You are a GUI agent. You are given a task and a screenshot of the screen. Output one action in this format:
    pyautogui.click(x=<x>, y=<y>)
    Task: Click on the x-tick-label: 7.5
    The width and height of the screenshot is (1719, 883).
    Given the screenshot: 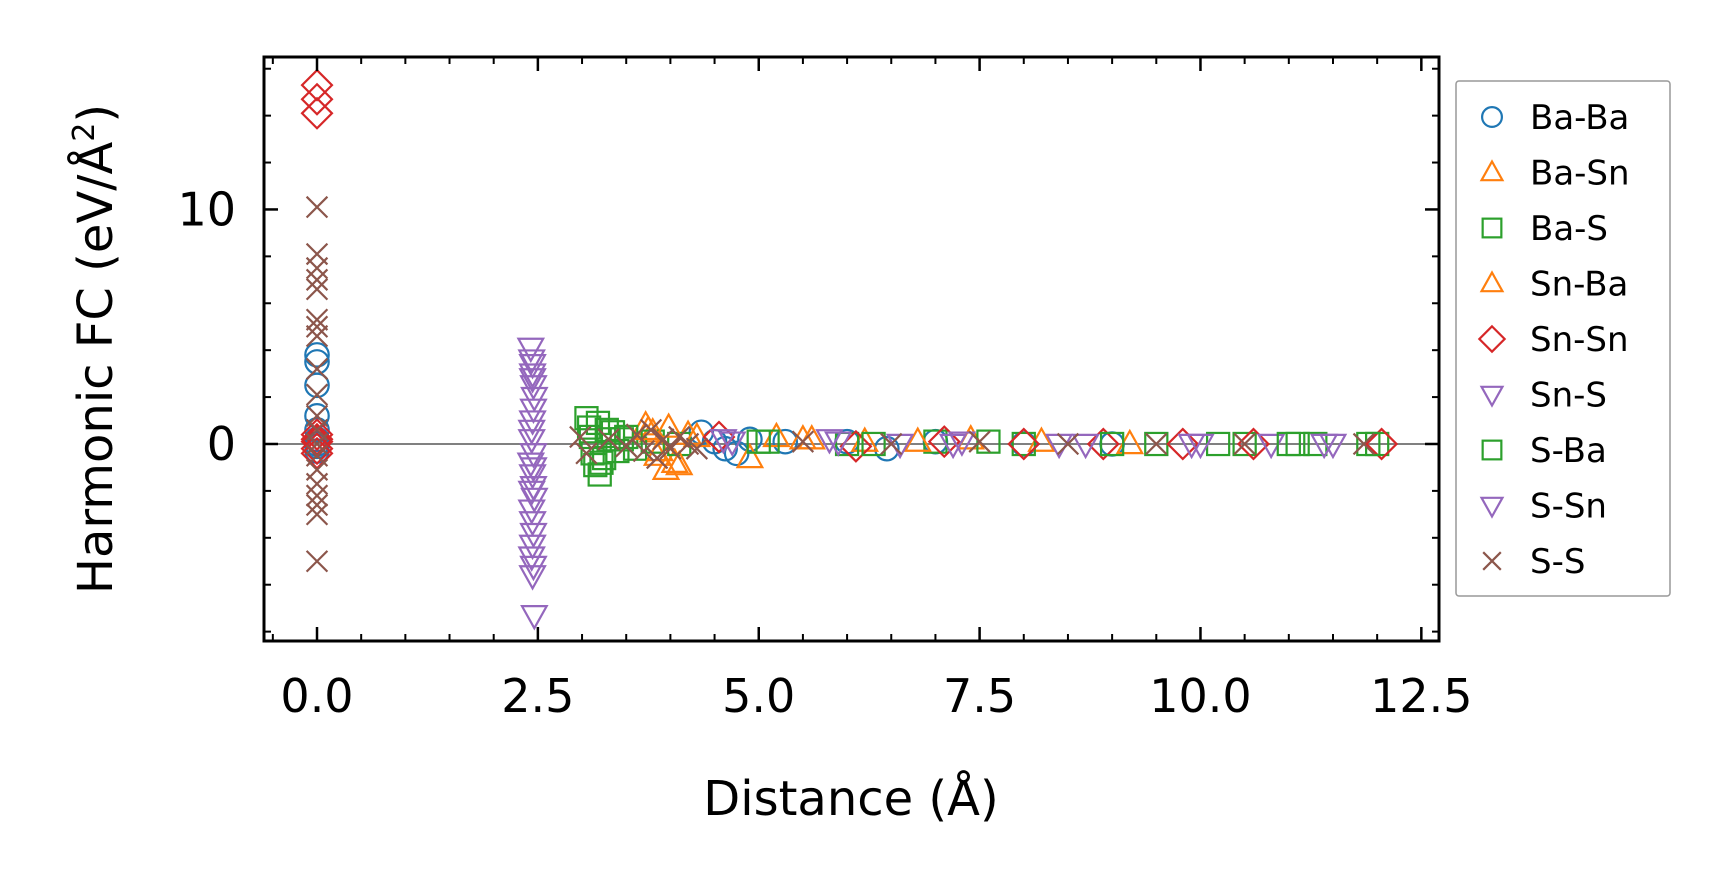 What is the action you would take?
    pyautogui.click(x=979, y=696)
    